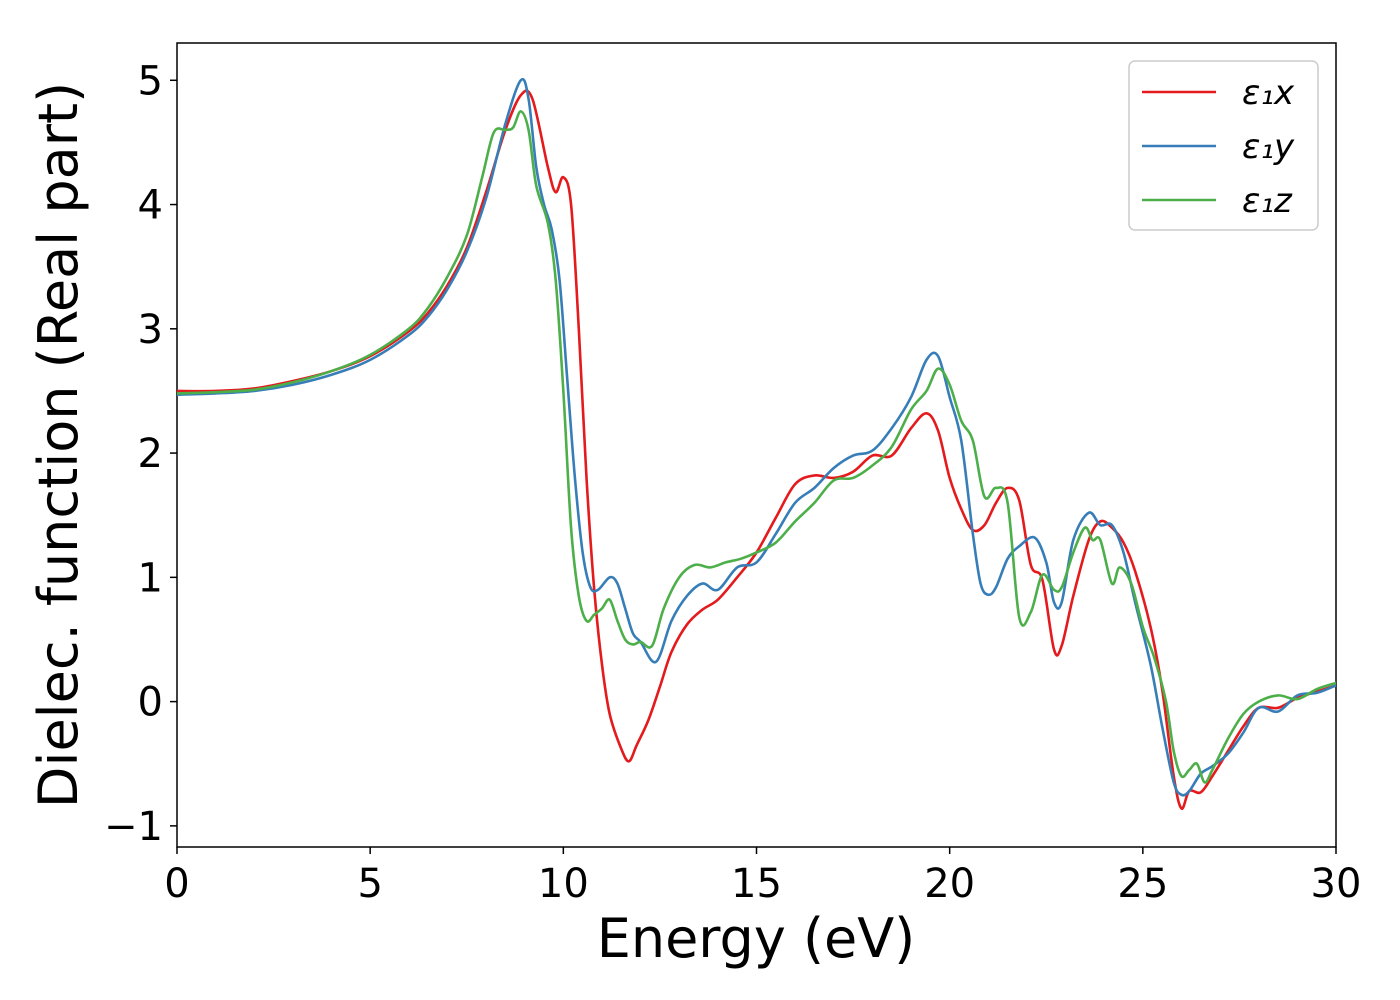  I want to click on legend-label-1: ε₁x, so click(1268, 93).